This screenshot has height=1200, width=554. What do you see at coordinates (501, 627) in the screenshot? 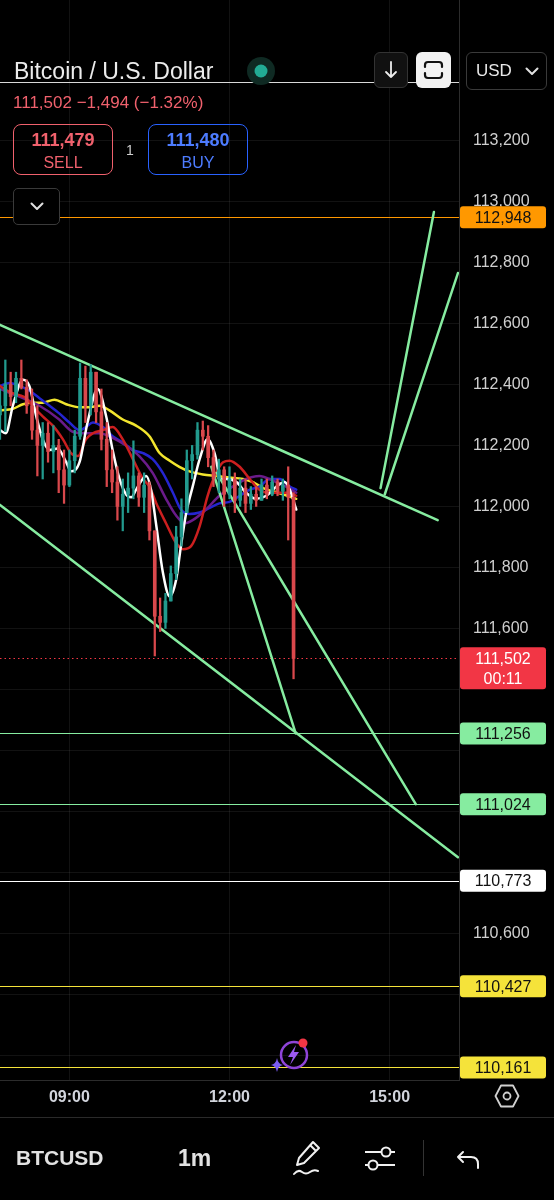
I see `y-tick-label: 111,600` at bounding box center [501, 627].